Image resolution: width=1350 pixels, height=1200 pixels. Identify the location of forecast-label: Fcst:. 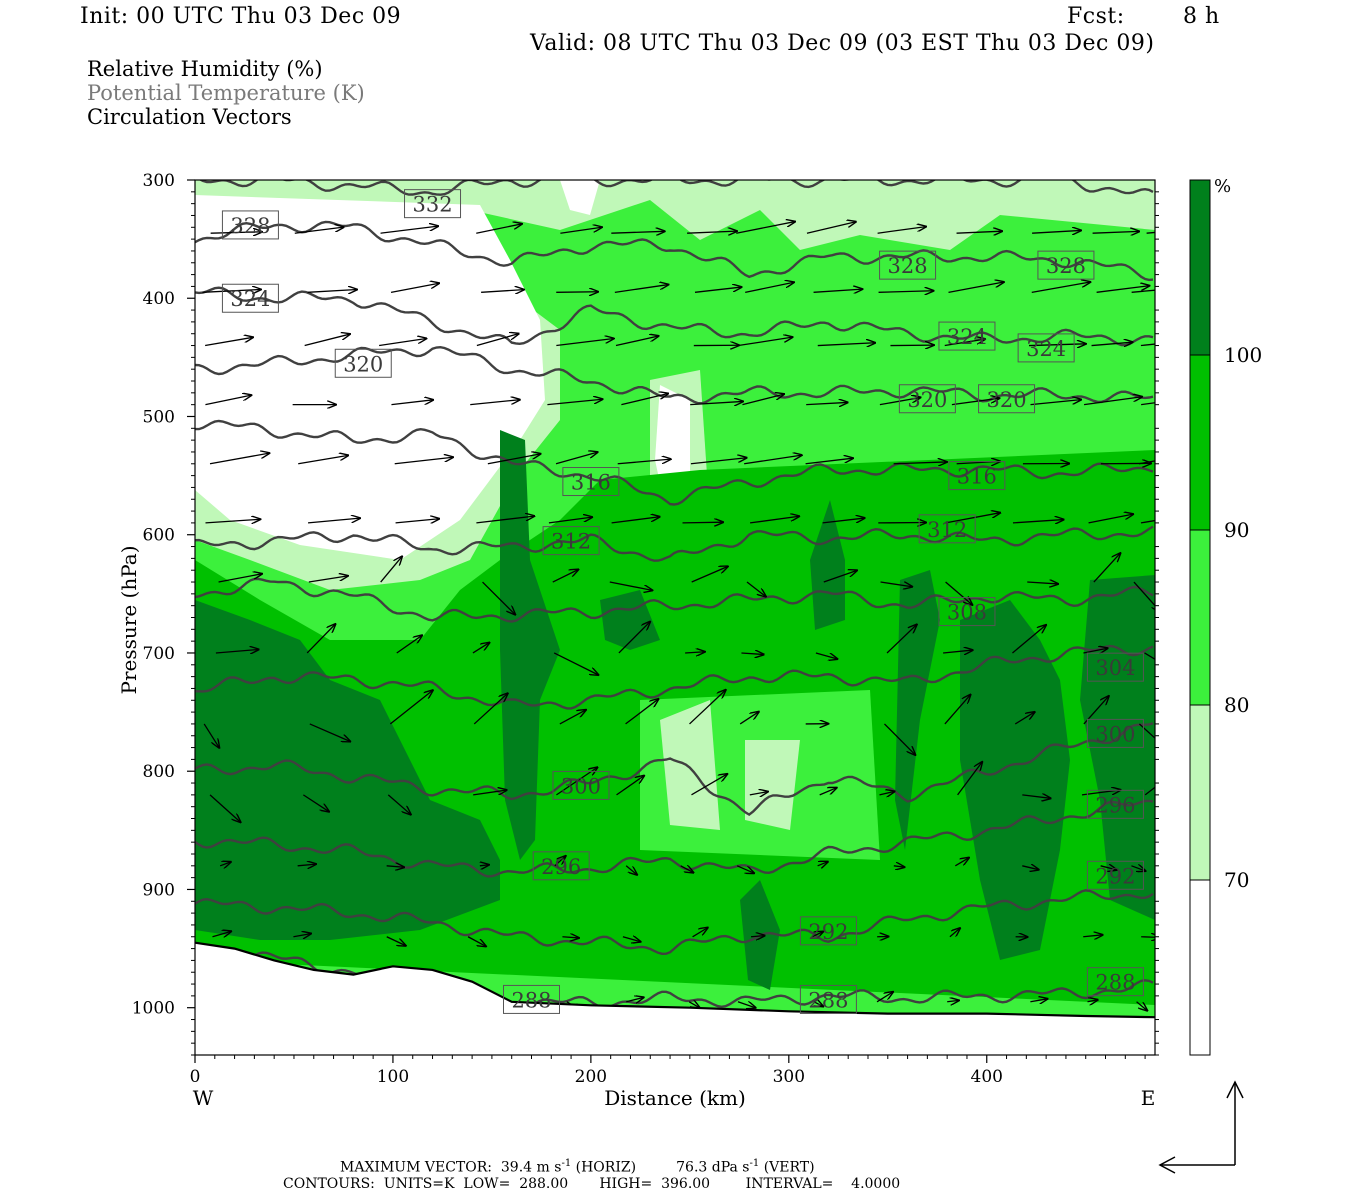
(1096, 16).